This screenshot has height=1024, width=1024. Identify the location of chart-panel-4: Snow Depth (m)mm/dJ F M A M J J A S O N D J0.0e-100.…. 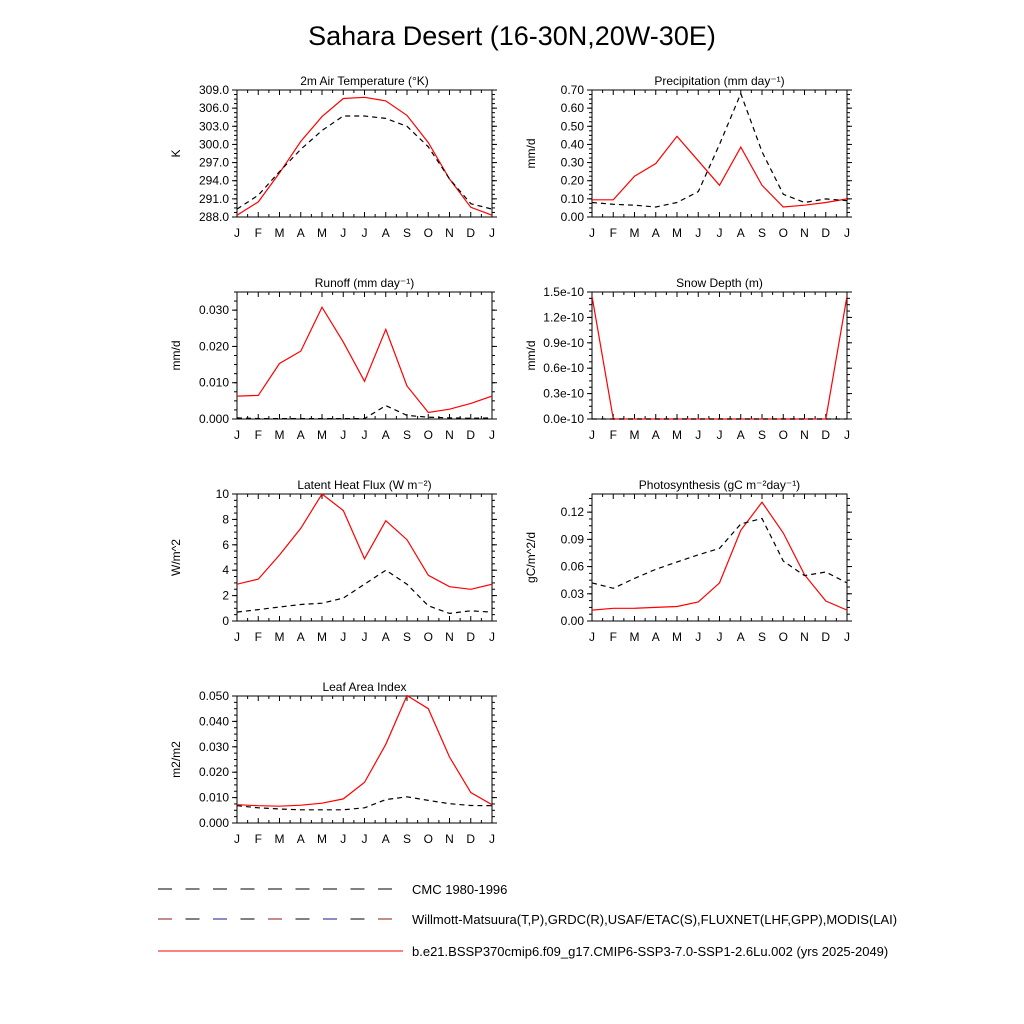
(688, 359).